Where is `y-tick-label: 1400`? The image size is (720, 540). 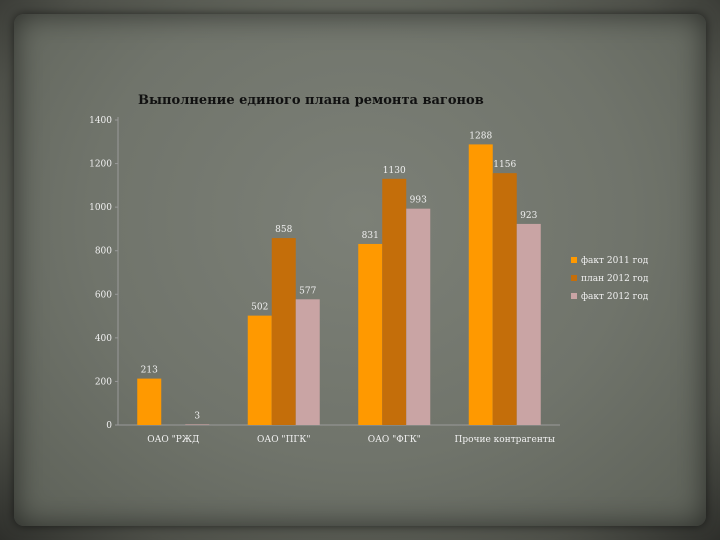
y-tick-label: 1400 is located at coordinates (100, 121).